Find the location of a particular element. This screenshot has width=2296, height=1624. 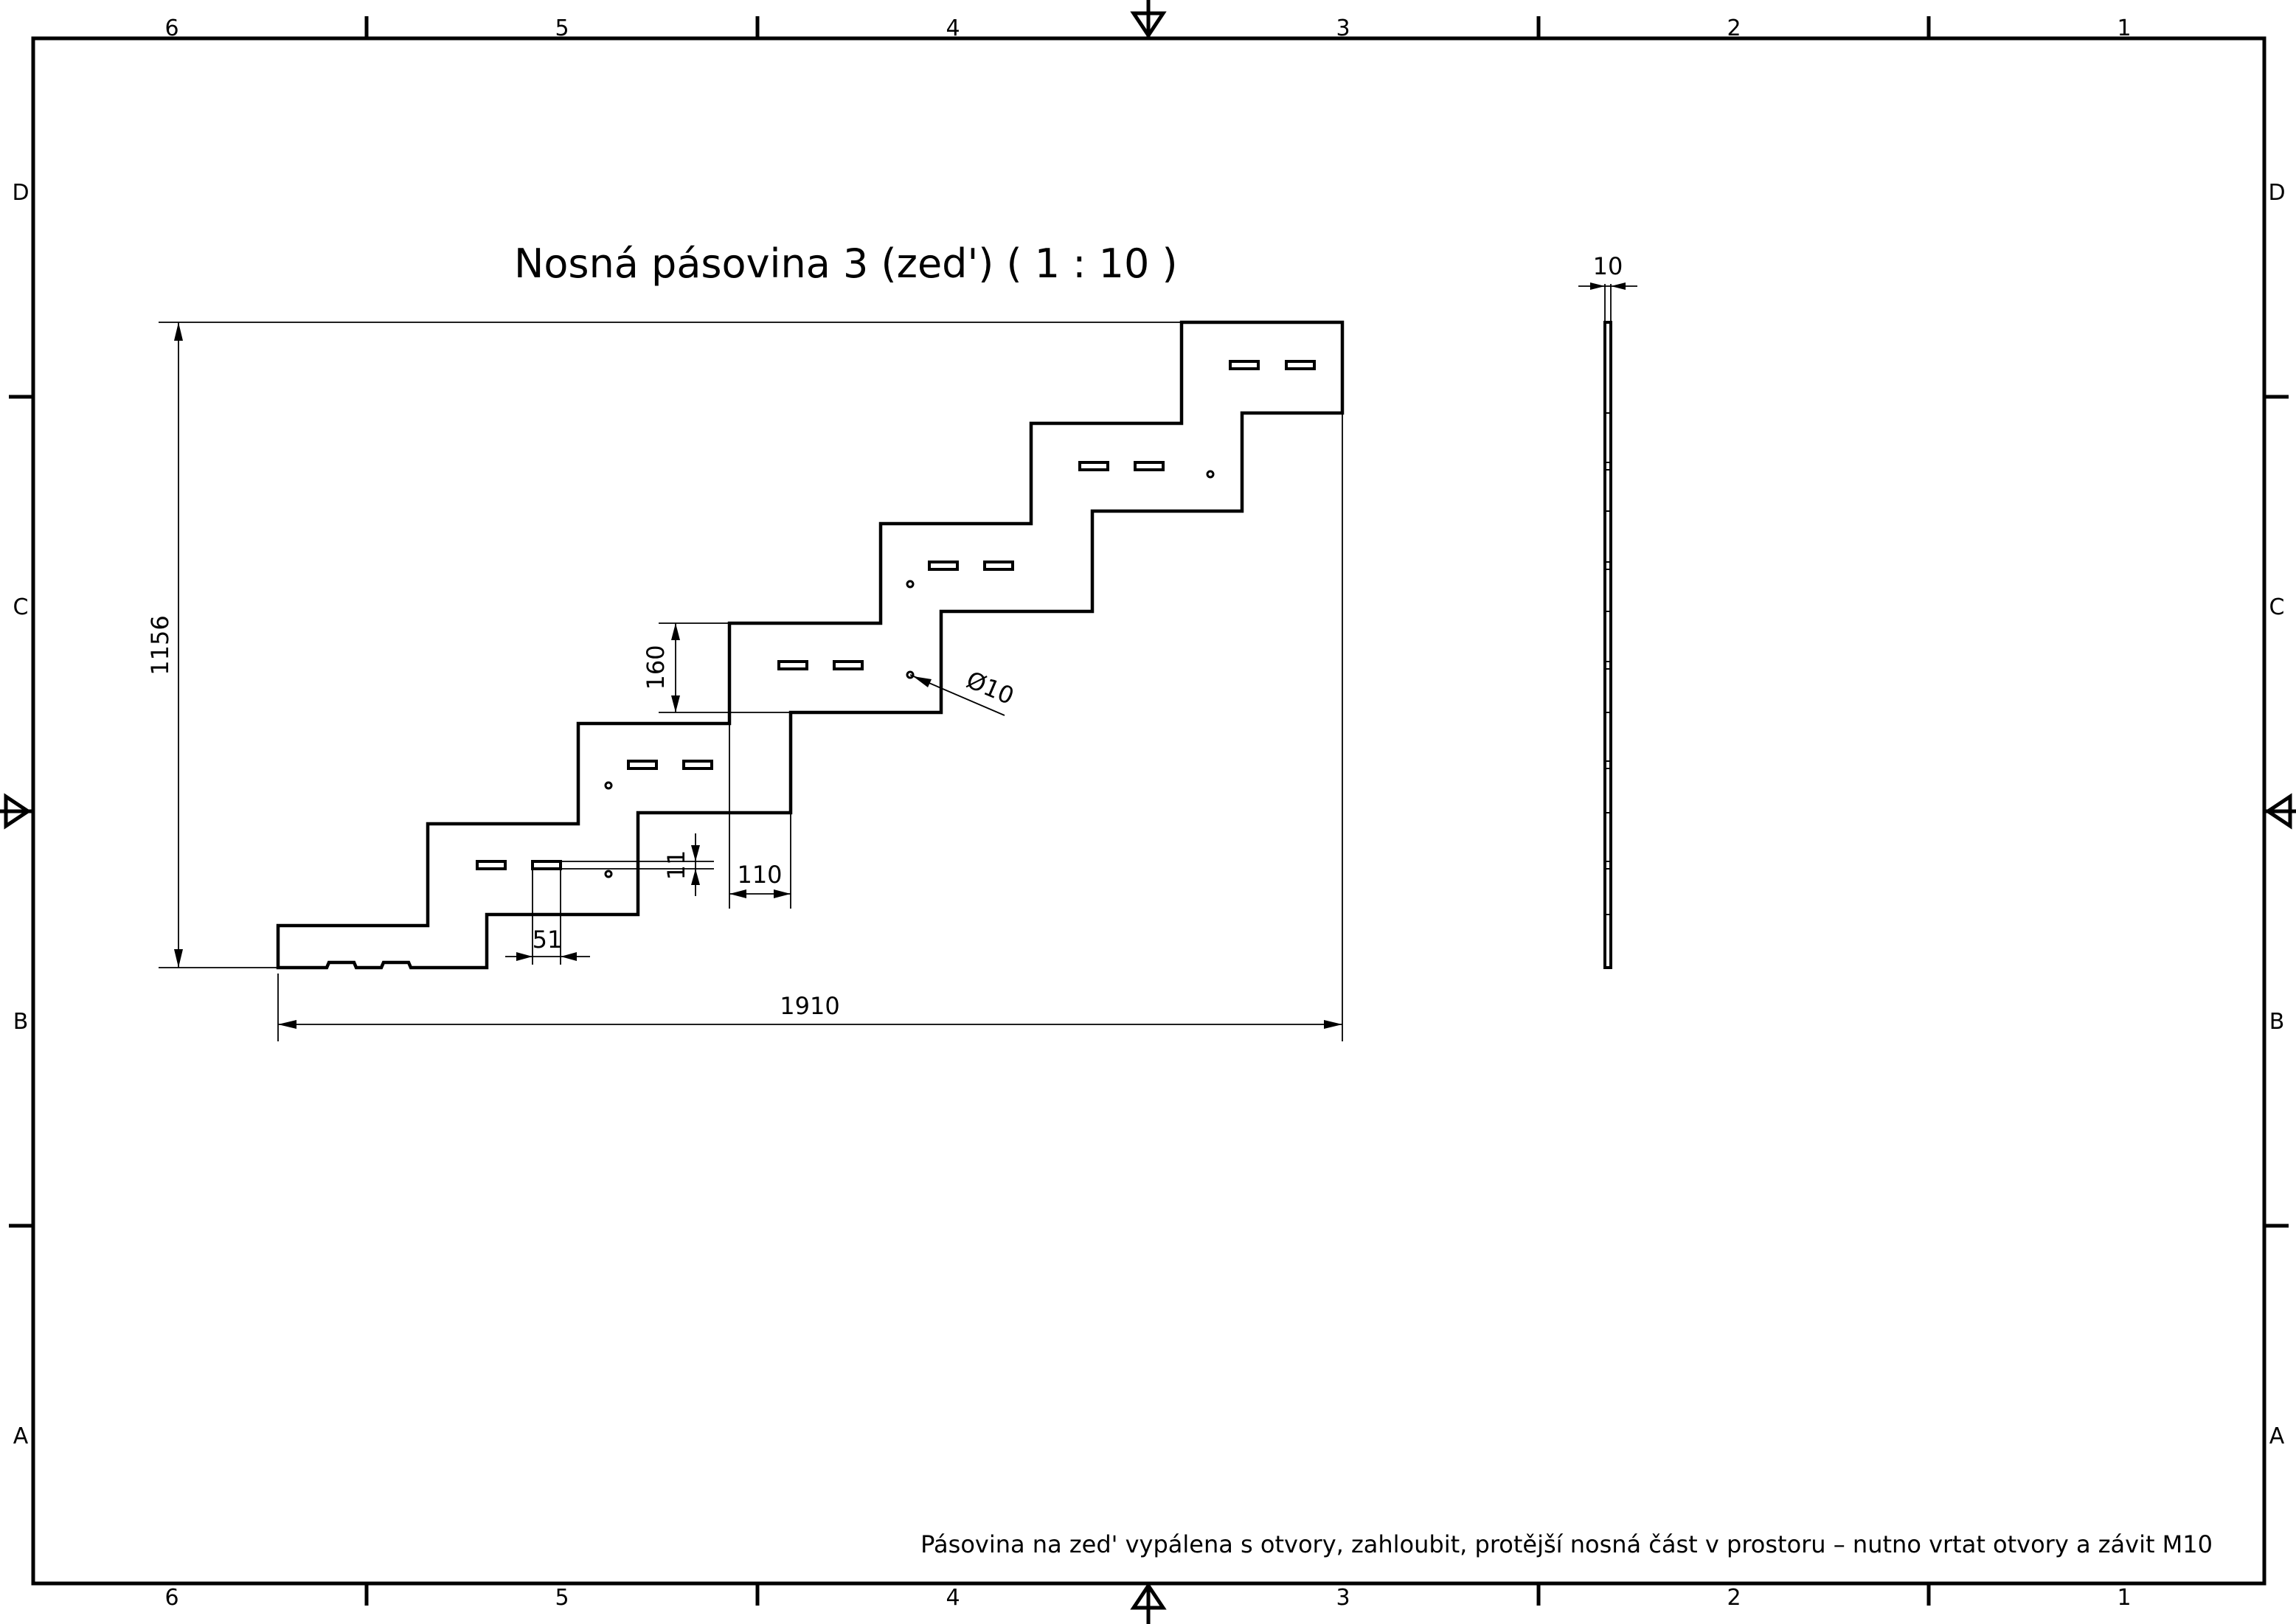

dimension-step-height: 160 is located at coordinates (716, 667).